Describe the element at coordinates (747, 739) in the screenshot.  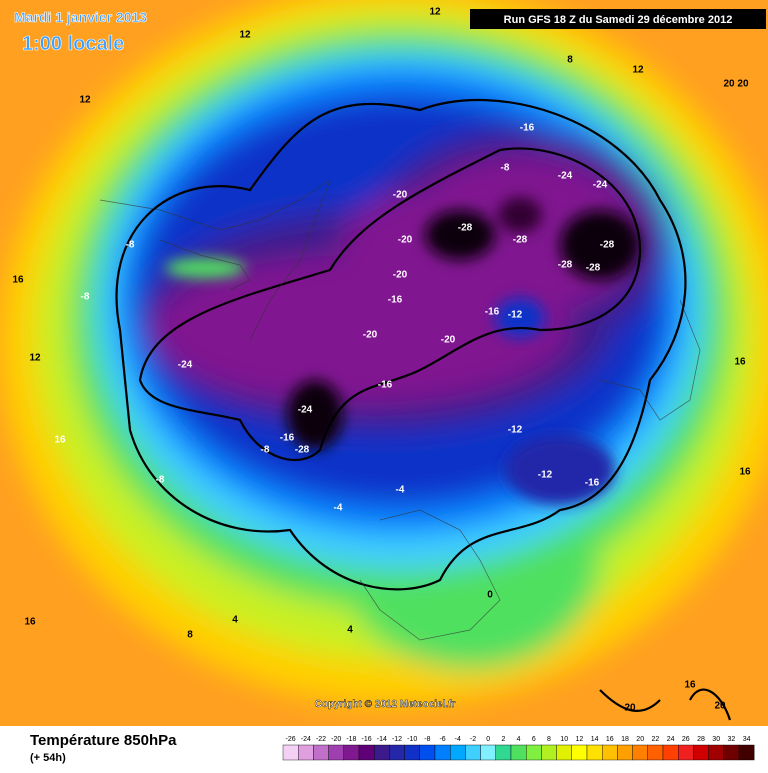
I see `scale-label: 34` at that location.